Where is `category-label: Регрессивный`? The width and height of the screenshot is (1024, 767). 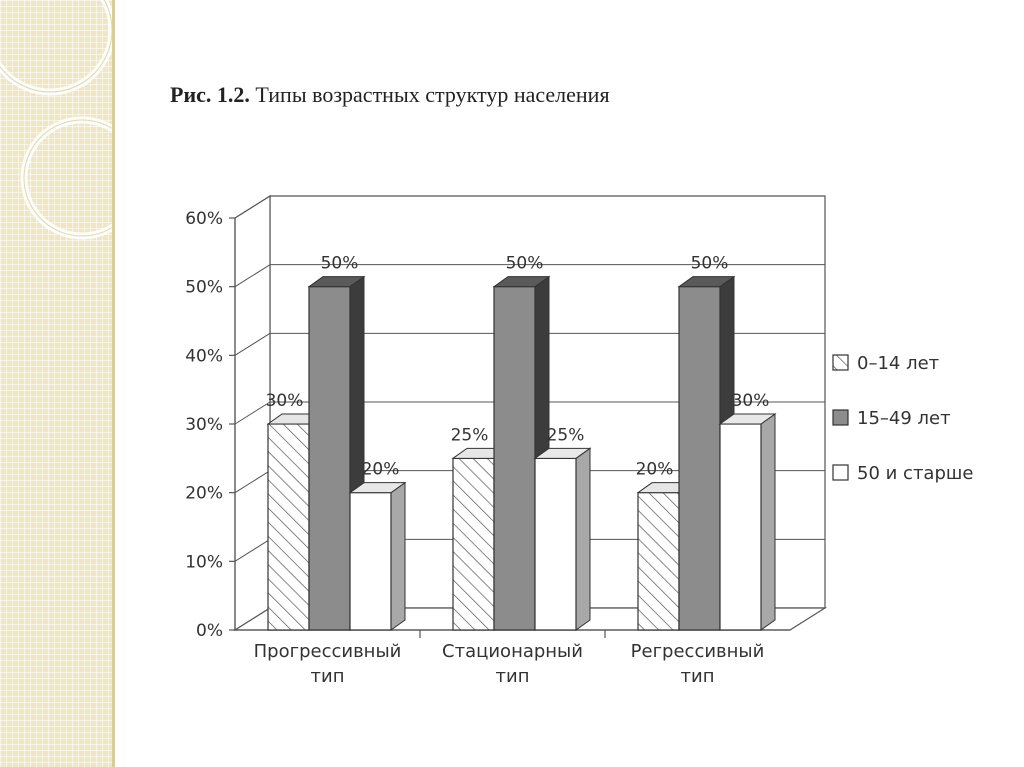 category-label: Регрессивный is located at coordinates (698, 651).